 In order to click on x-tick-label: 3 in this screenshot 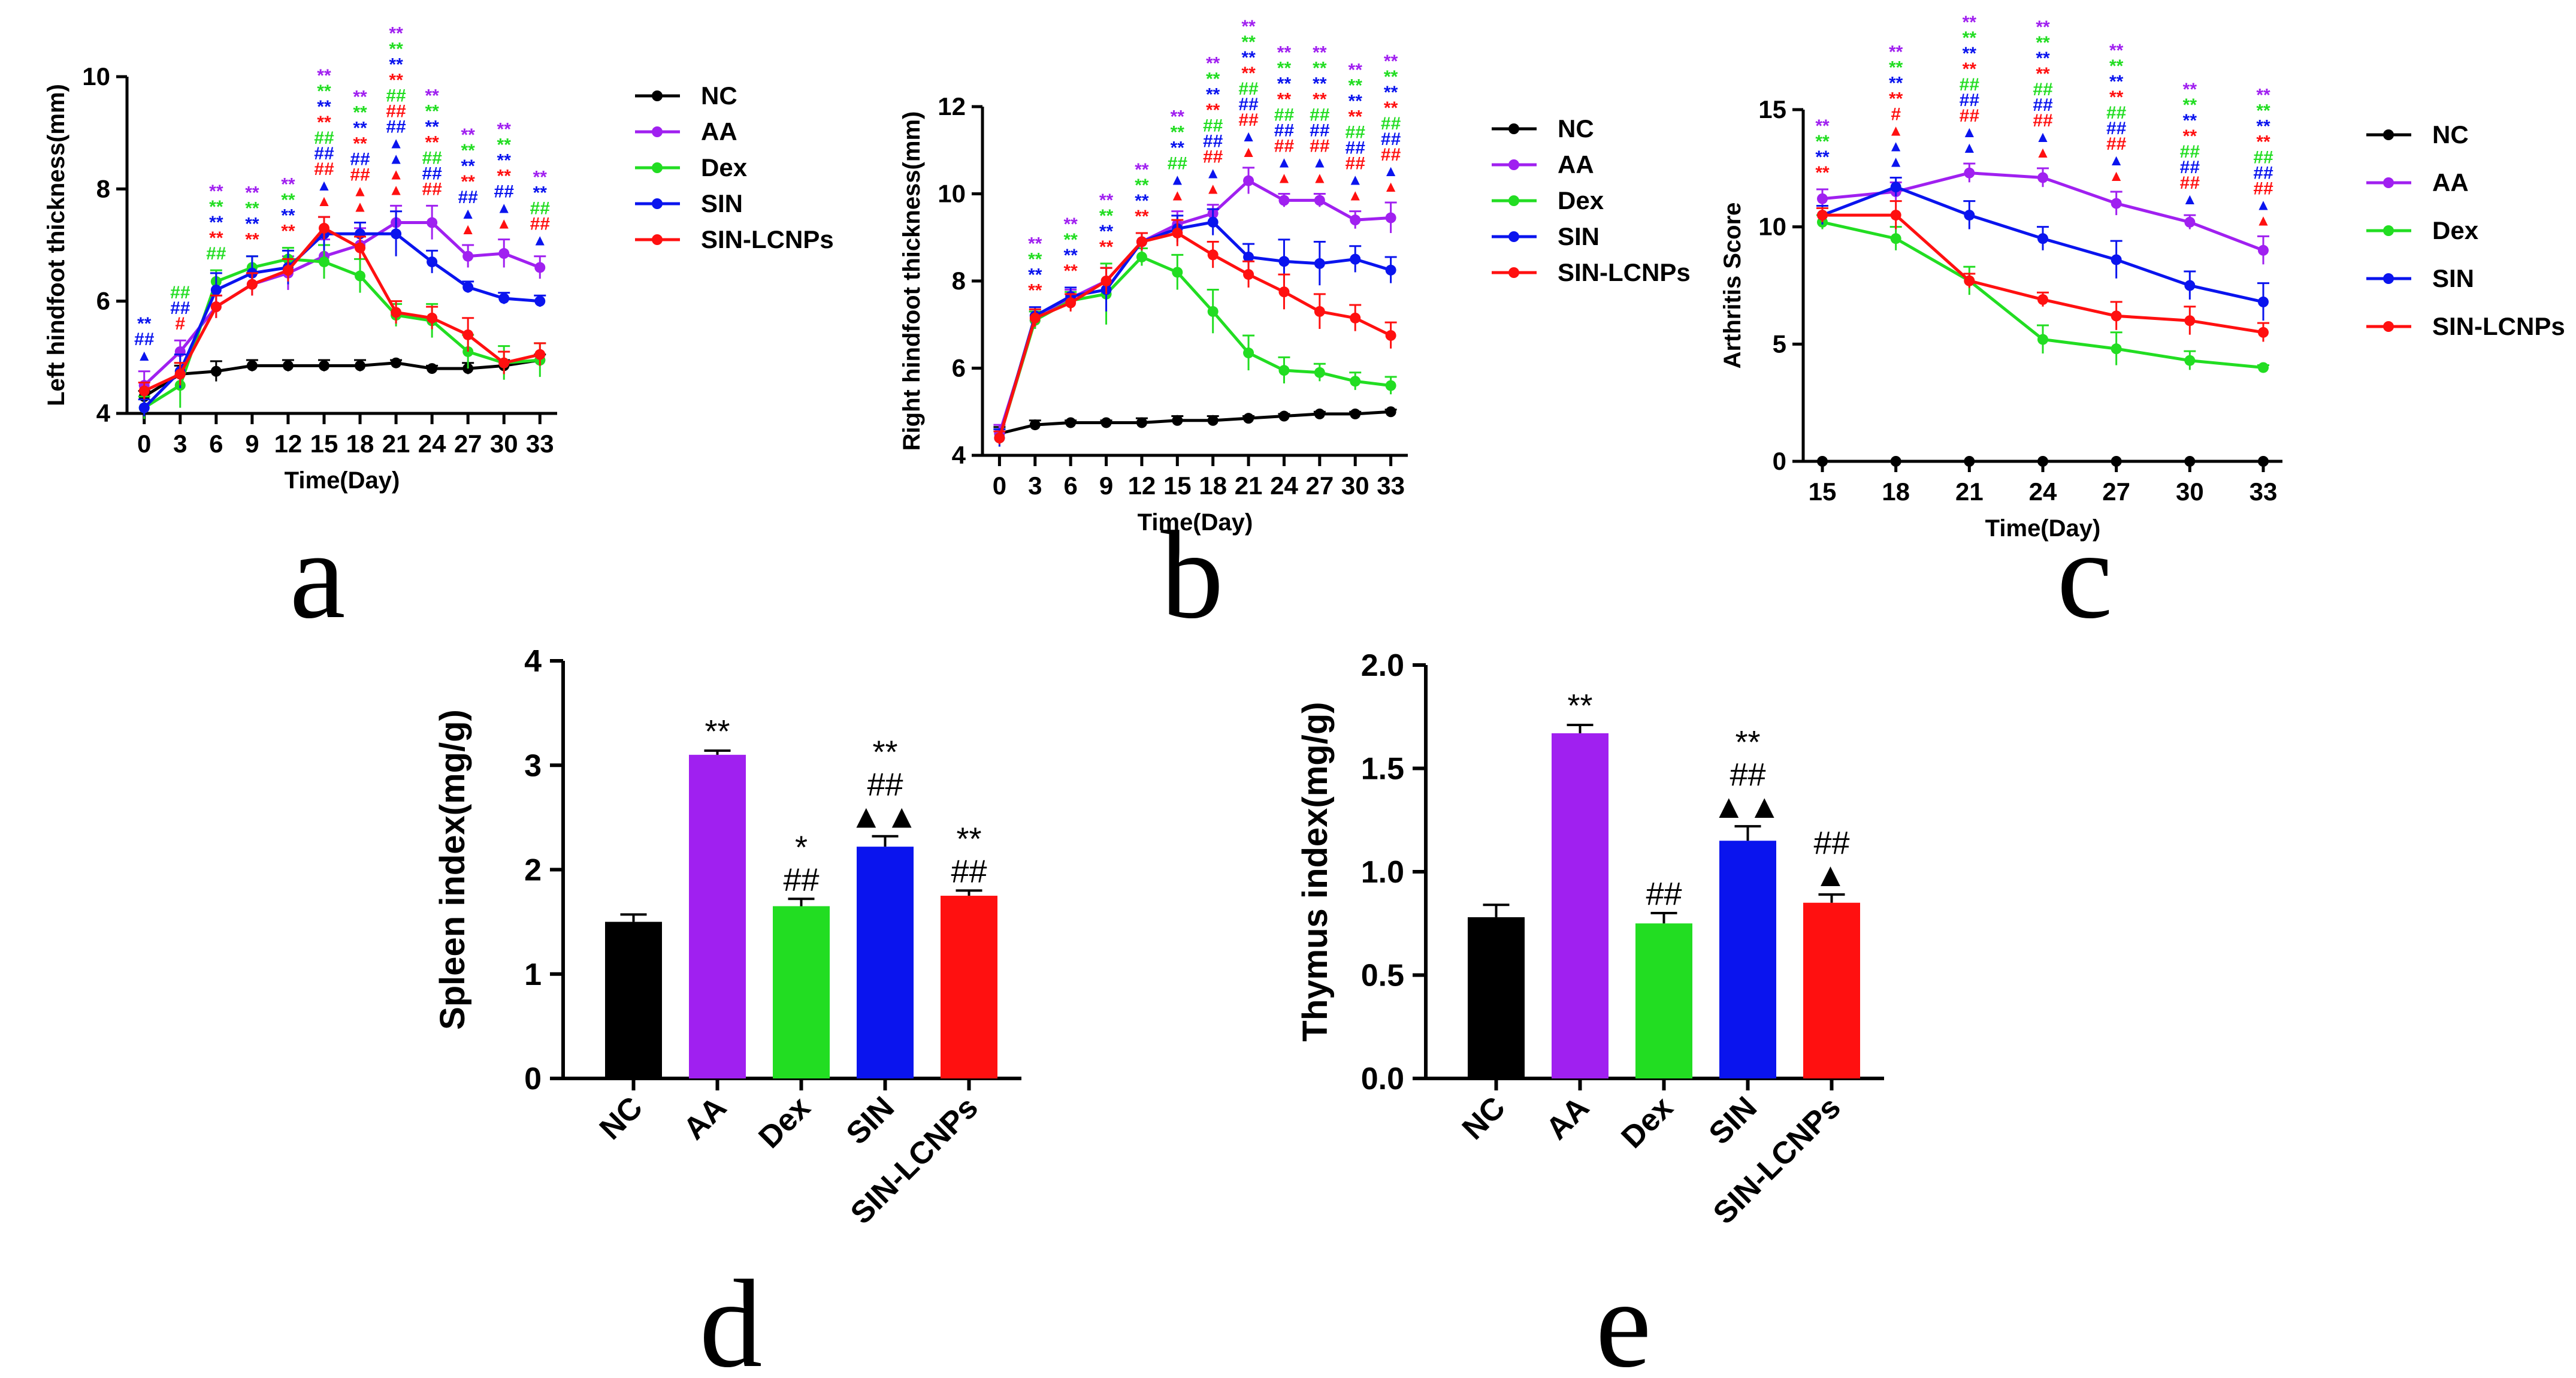, I will do `click(180, 444)`.